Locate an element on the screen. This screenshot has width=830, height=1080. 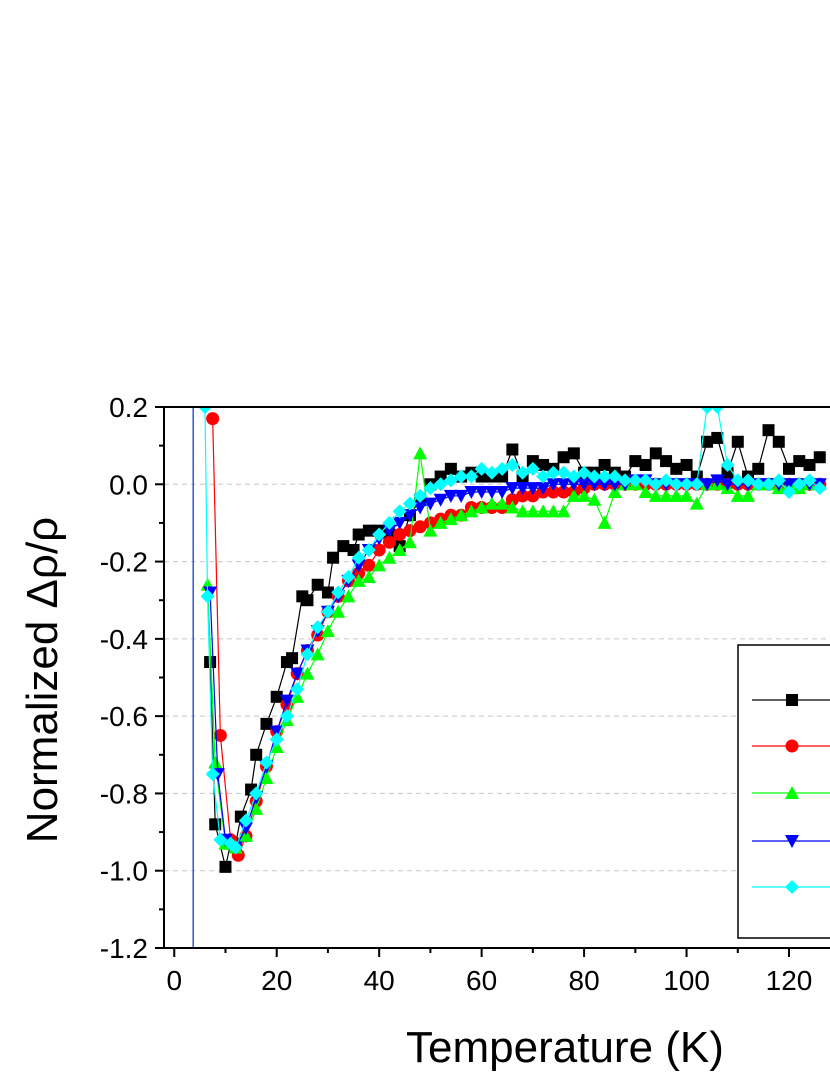
y-tick-label: -0.8 is located at coordinates (124, 793).